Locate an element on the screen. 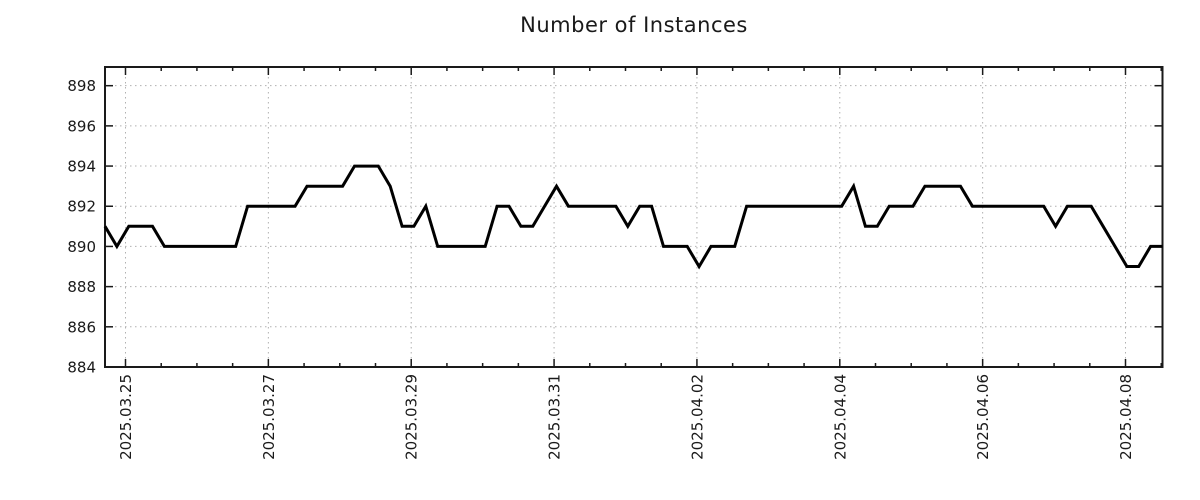  x-tick-label: 2025.04.04 is located at coordinates (840, 417).